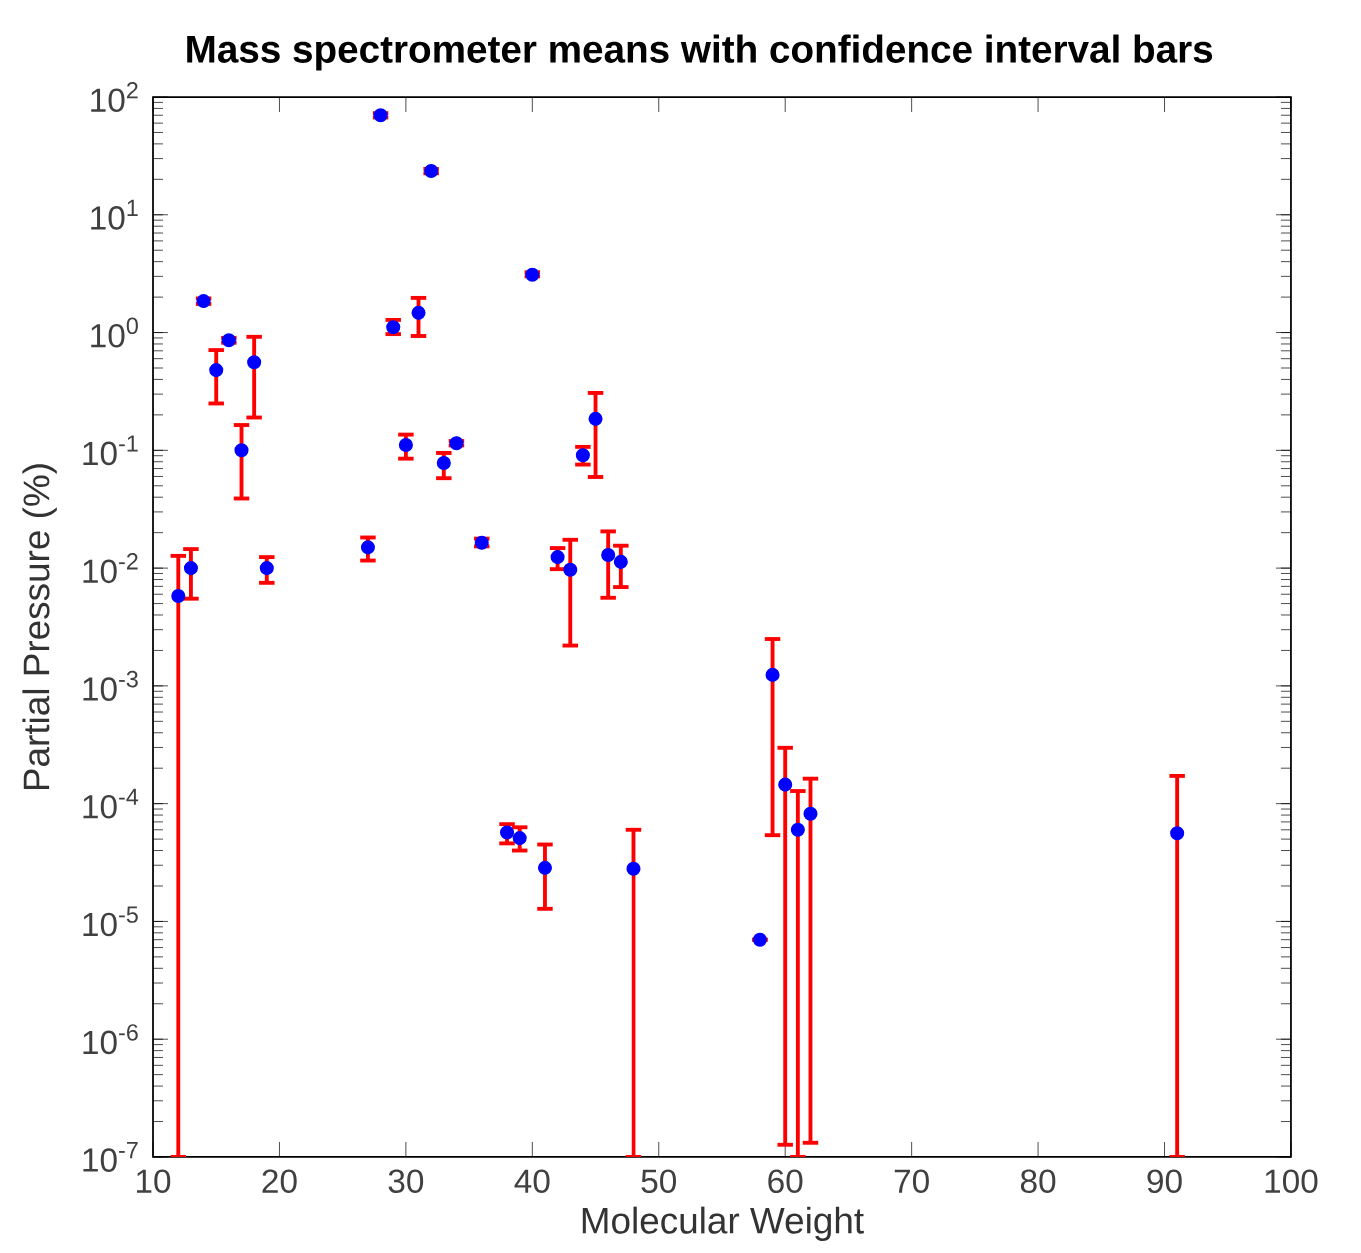  What do you see at coordinates (110, 685) in the screenshot?
I see `y-tick-label: 10$^{-3}$` at bounding box center [110, 685].